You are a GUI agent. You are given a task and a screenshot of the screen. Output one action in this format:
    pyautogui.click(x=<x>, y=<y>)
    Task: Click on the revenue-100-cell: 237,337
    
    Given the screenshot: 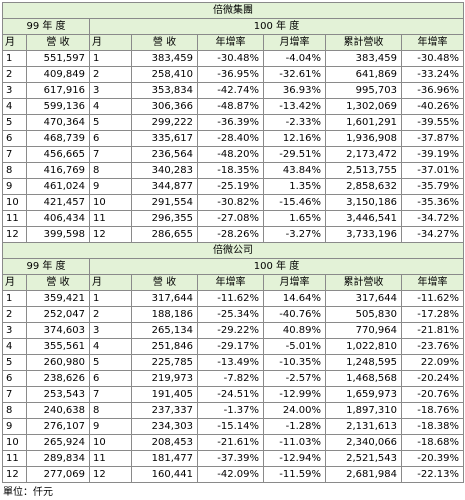 What is the action you would take?
    pyautogui.click(x=164, y=410)
    